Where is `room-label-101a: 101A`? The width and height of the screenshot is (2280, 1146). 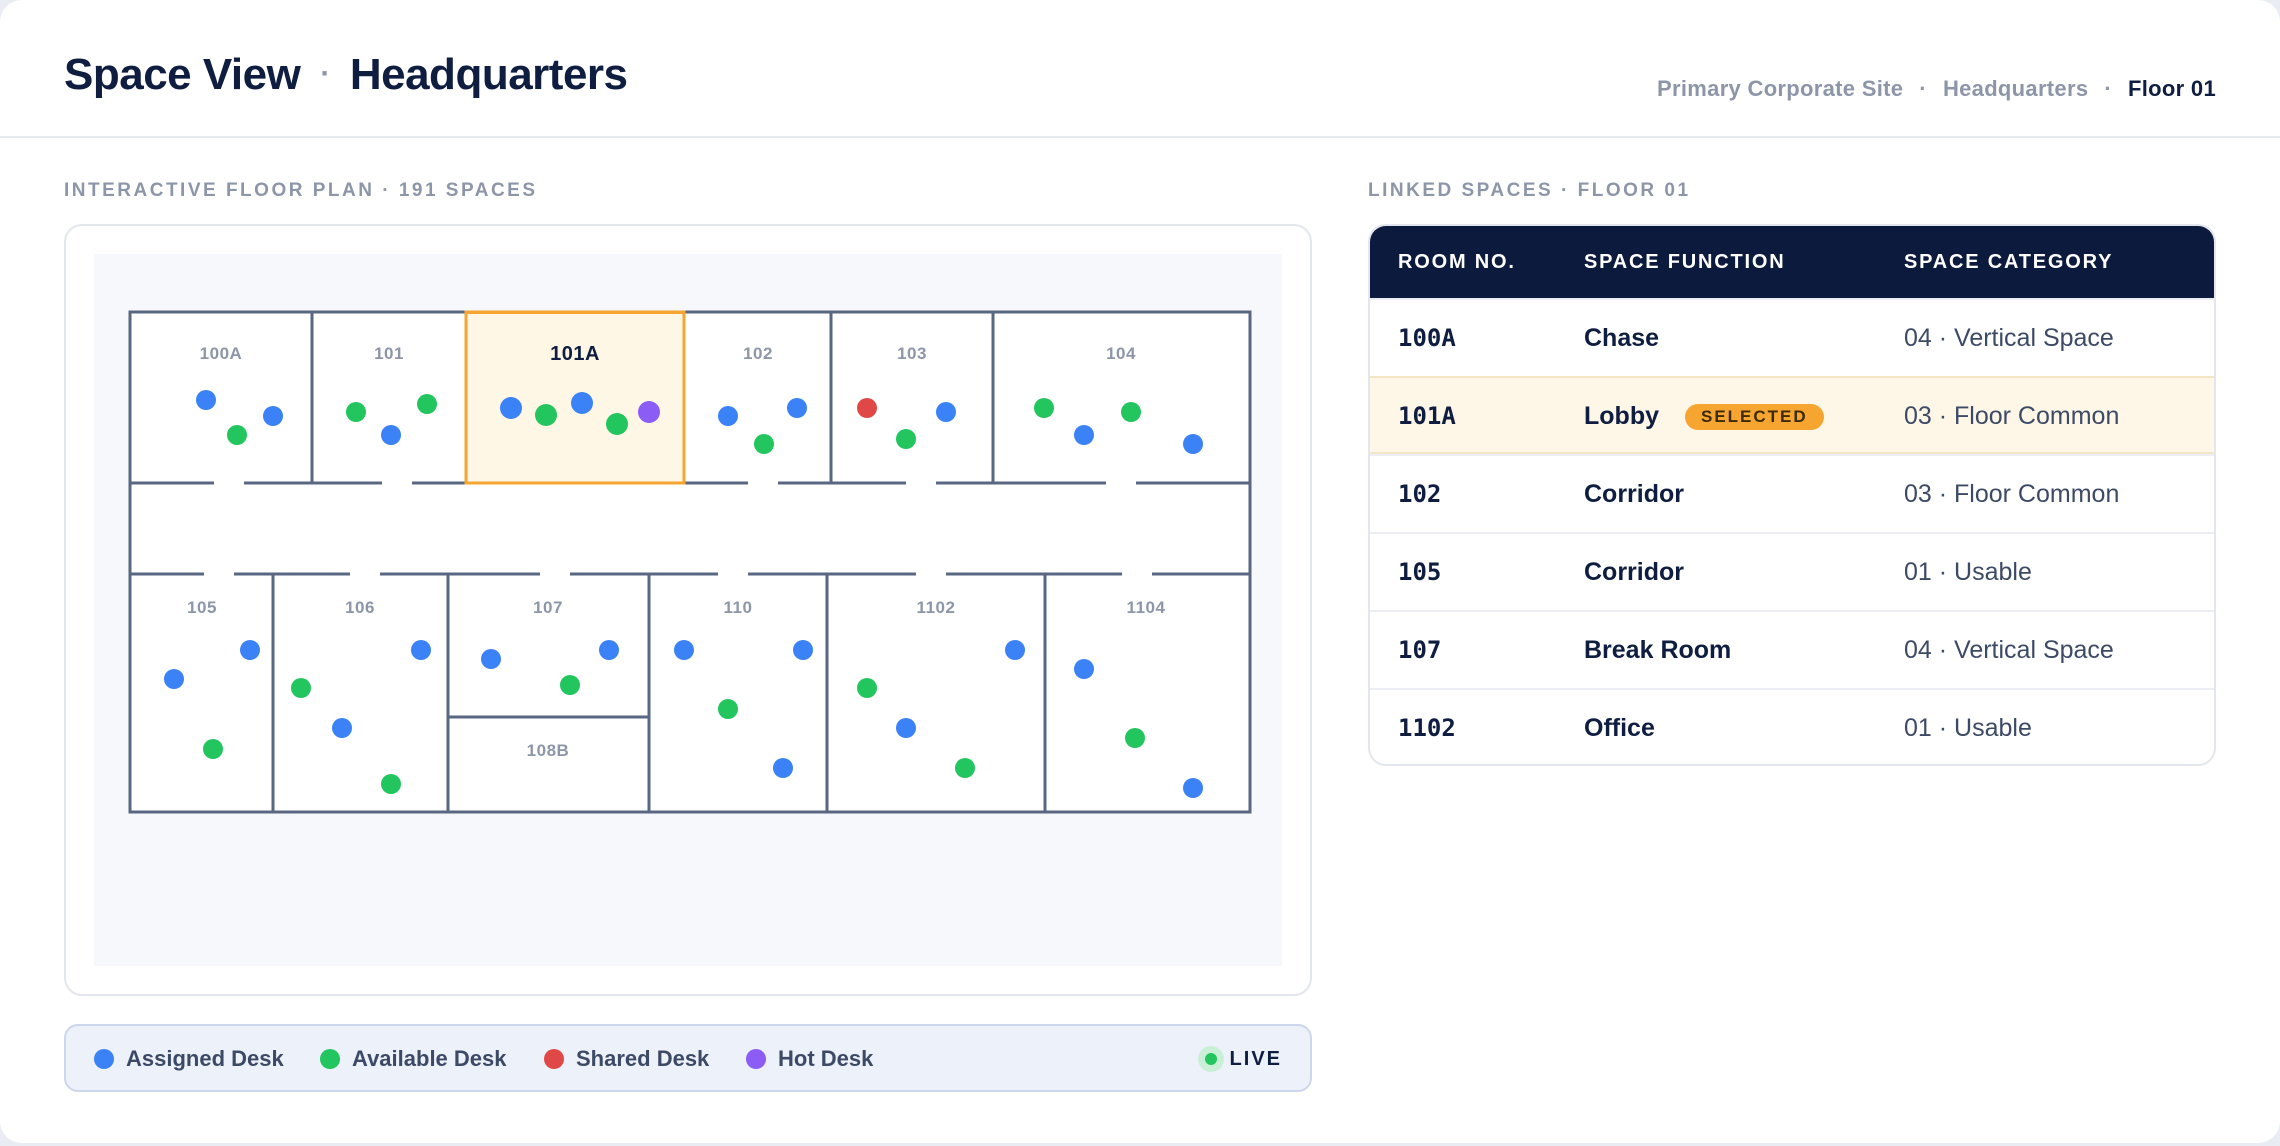 room-label-101a: 101A is located at coordinates (575, 354).